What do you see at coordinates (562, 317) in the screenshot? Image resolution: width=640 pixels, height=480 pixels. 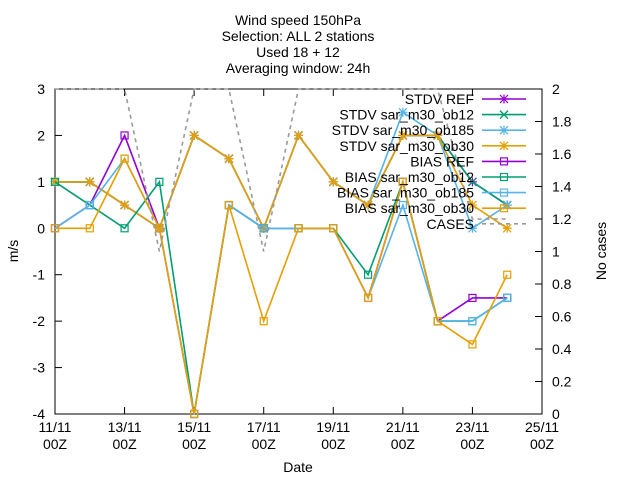 I see `y2-tick-label: 0.6` at bounding box center [562, 317].